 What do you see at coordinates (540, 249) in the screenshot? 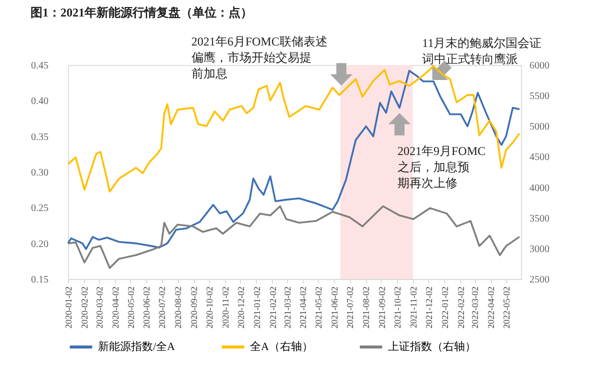
I see `y2-tick-label: 3000` at bounding box center [540, 249].